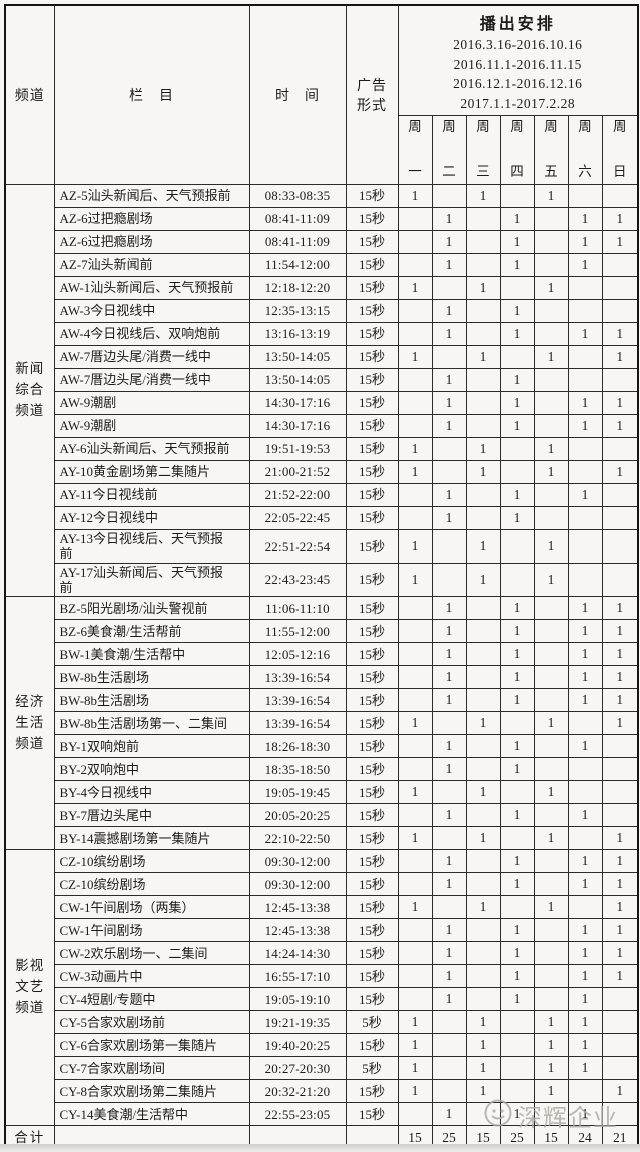  What do you see at coordinates (322, 495) in the screenshot?
I see `schedule-row: AY-11今日视线前 21:52-22:00 15秒 1 1 1` at bounding box center [322, 495].